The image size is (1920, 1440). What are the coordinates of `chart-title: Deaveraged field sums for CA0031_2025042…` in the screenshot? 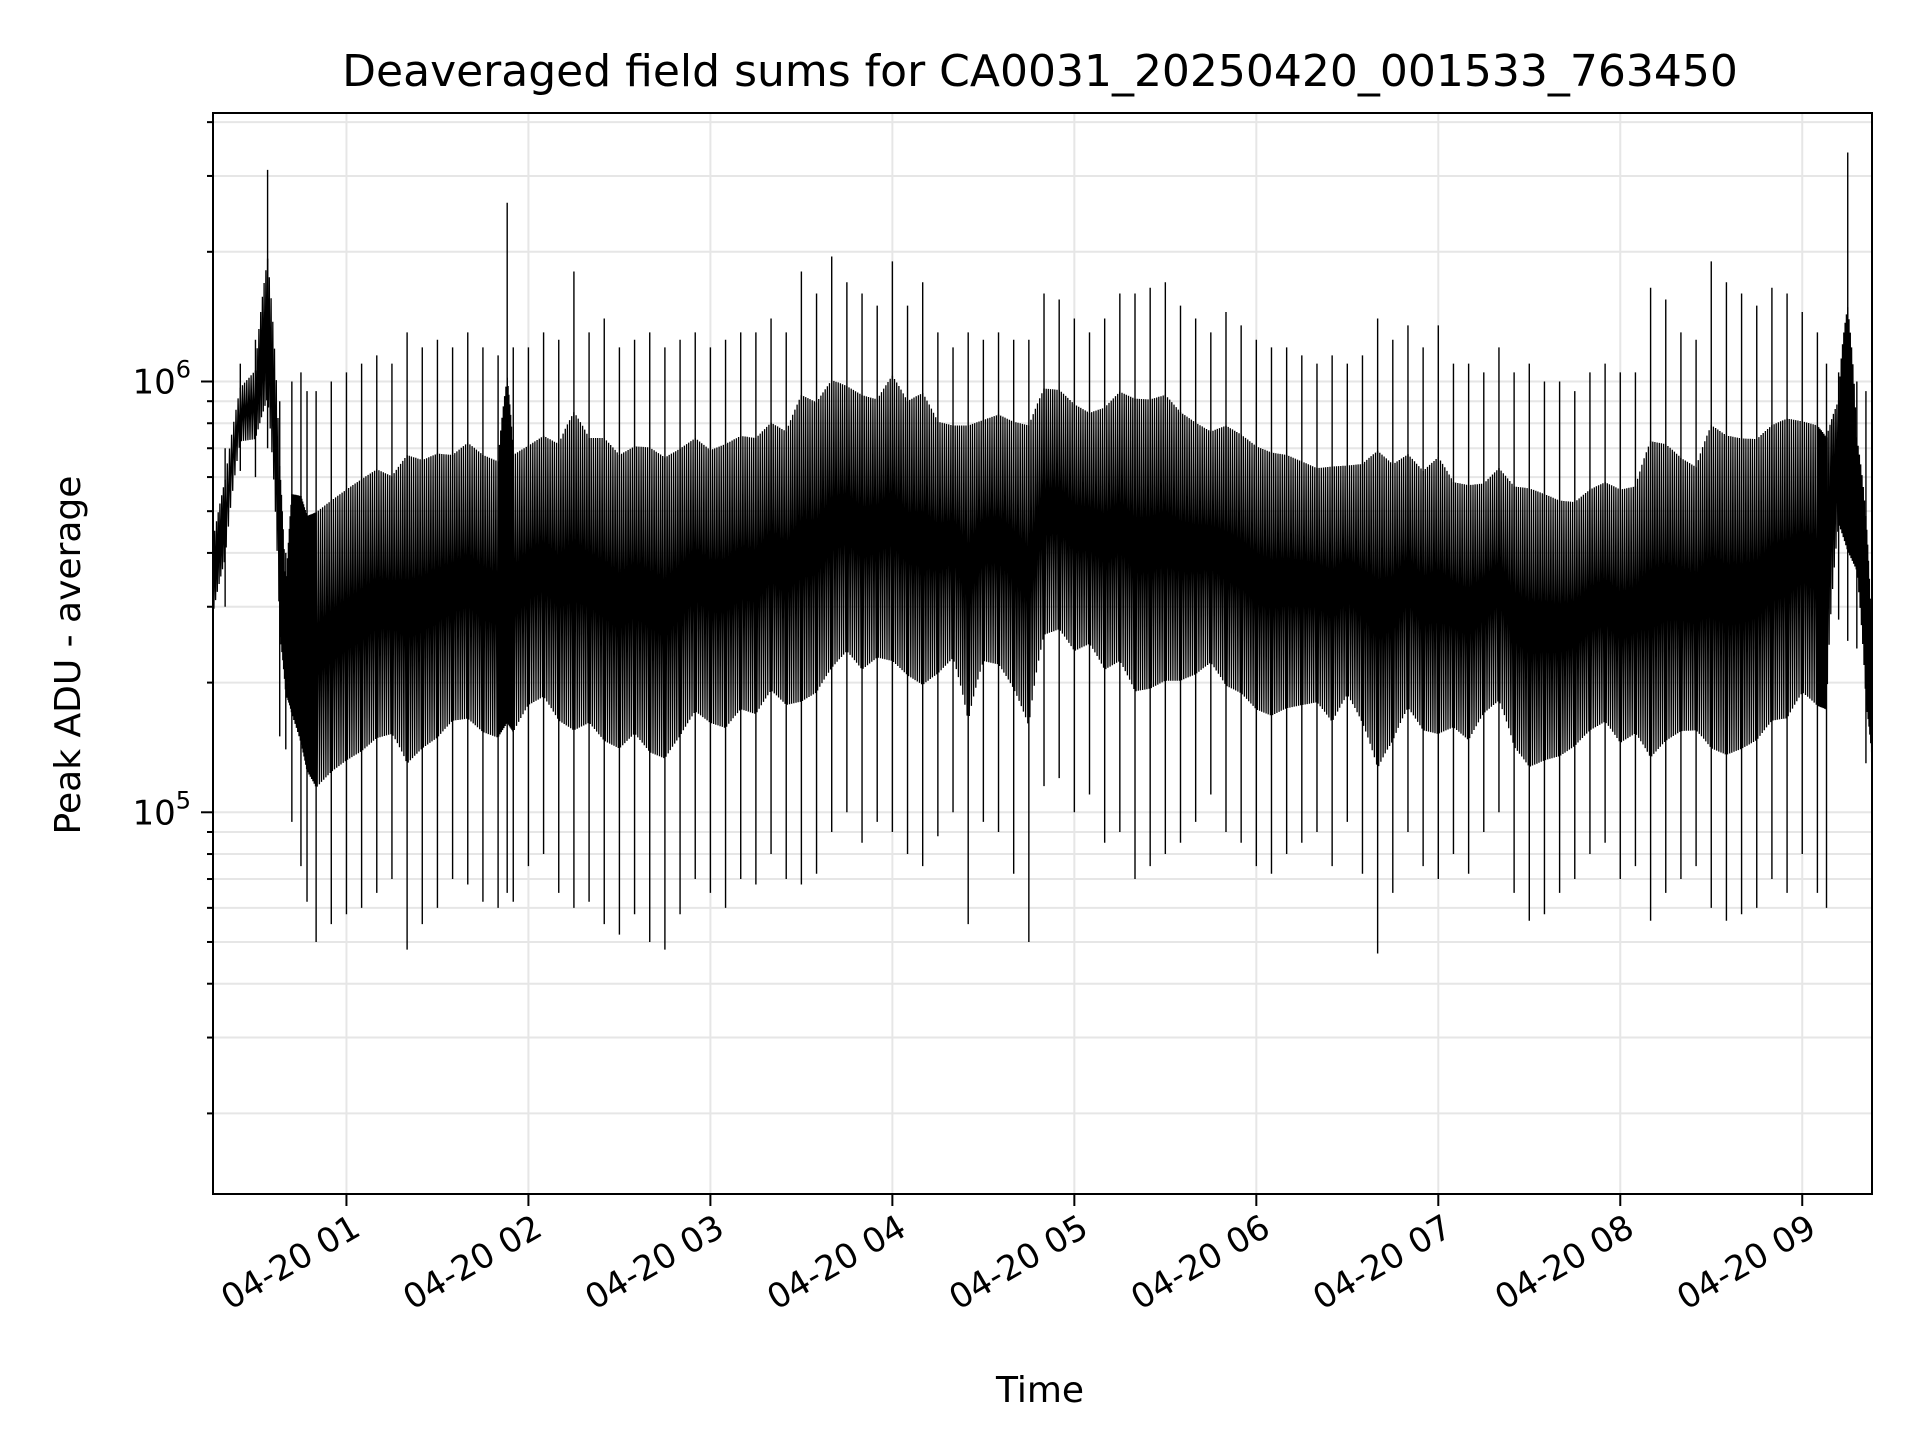 It's located at (1040, 71).